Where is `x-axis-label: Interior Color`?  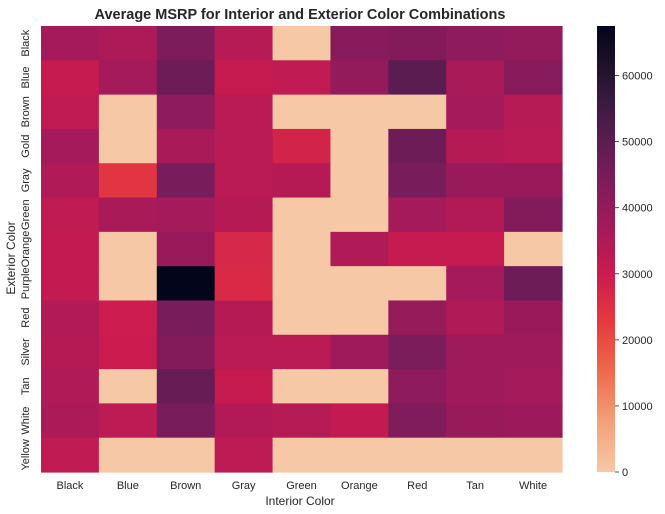
x-axis-label: Interior Color is located at coordinates (299, 501).